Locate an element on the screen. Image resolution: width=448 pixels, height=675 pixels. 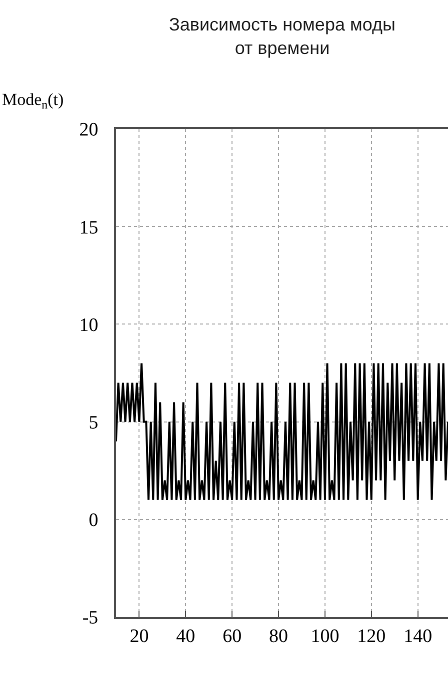
y-tick-label: -5 is located at coordinates (90, 618).